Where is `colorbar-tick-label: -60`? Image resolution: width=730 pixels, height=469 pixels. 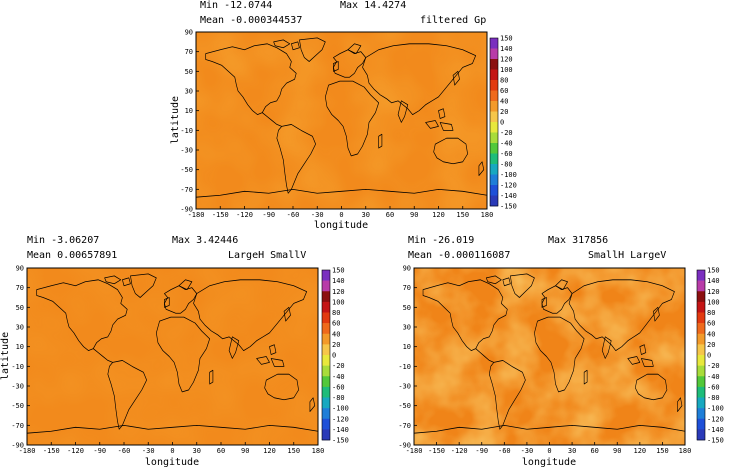
colorbar-tick-label: -60 is located at coordinates (713, 387).